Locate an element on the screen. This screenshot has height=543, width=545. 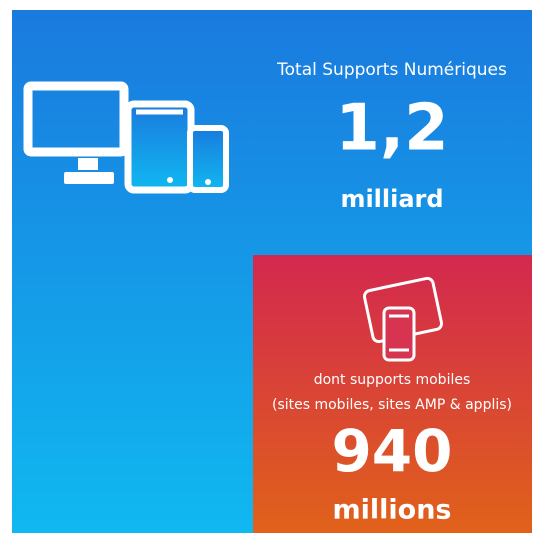
mobile-icon is located at coordinates (403, 319).